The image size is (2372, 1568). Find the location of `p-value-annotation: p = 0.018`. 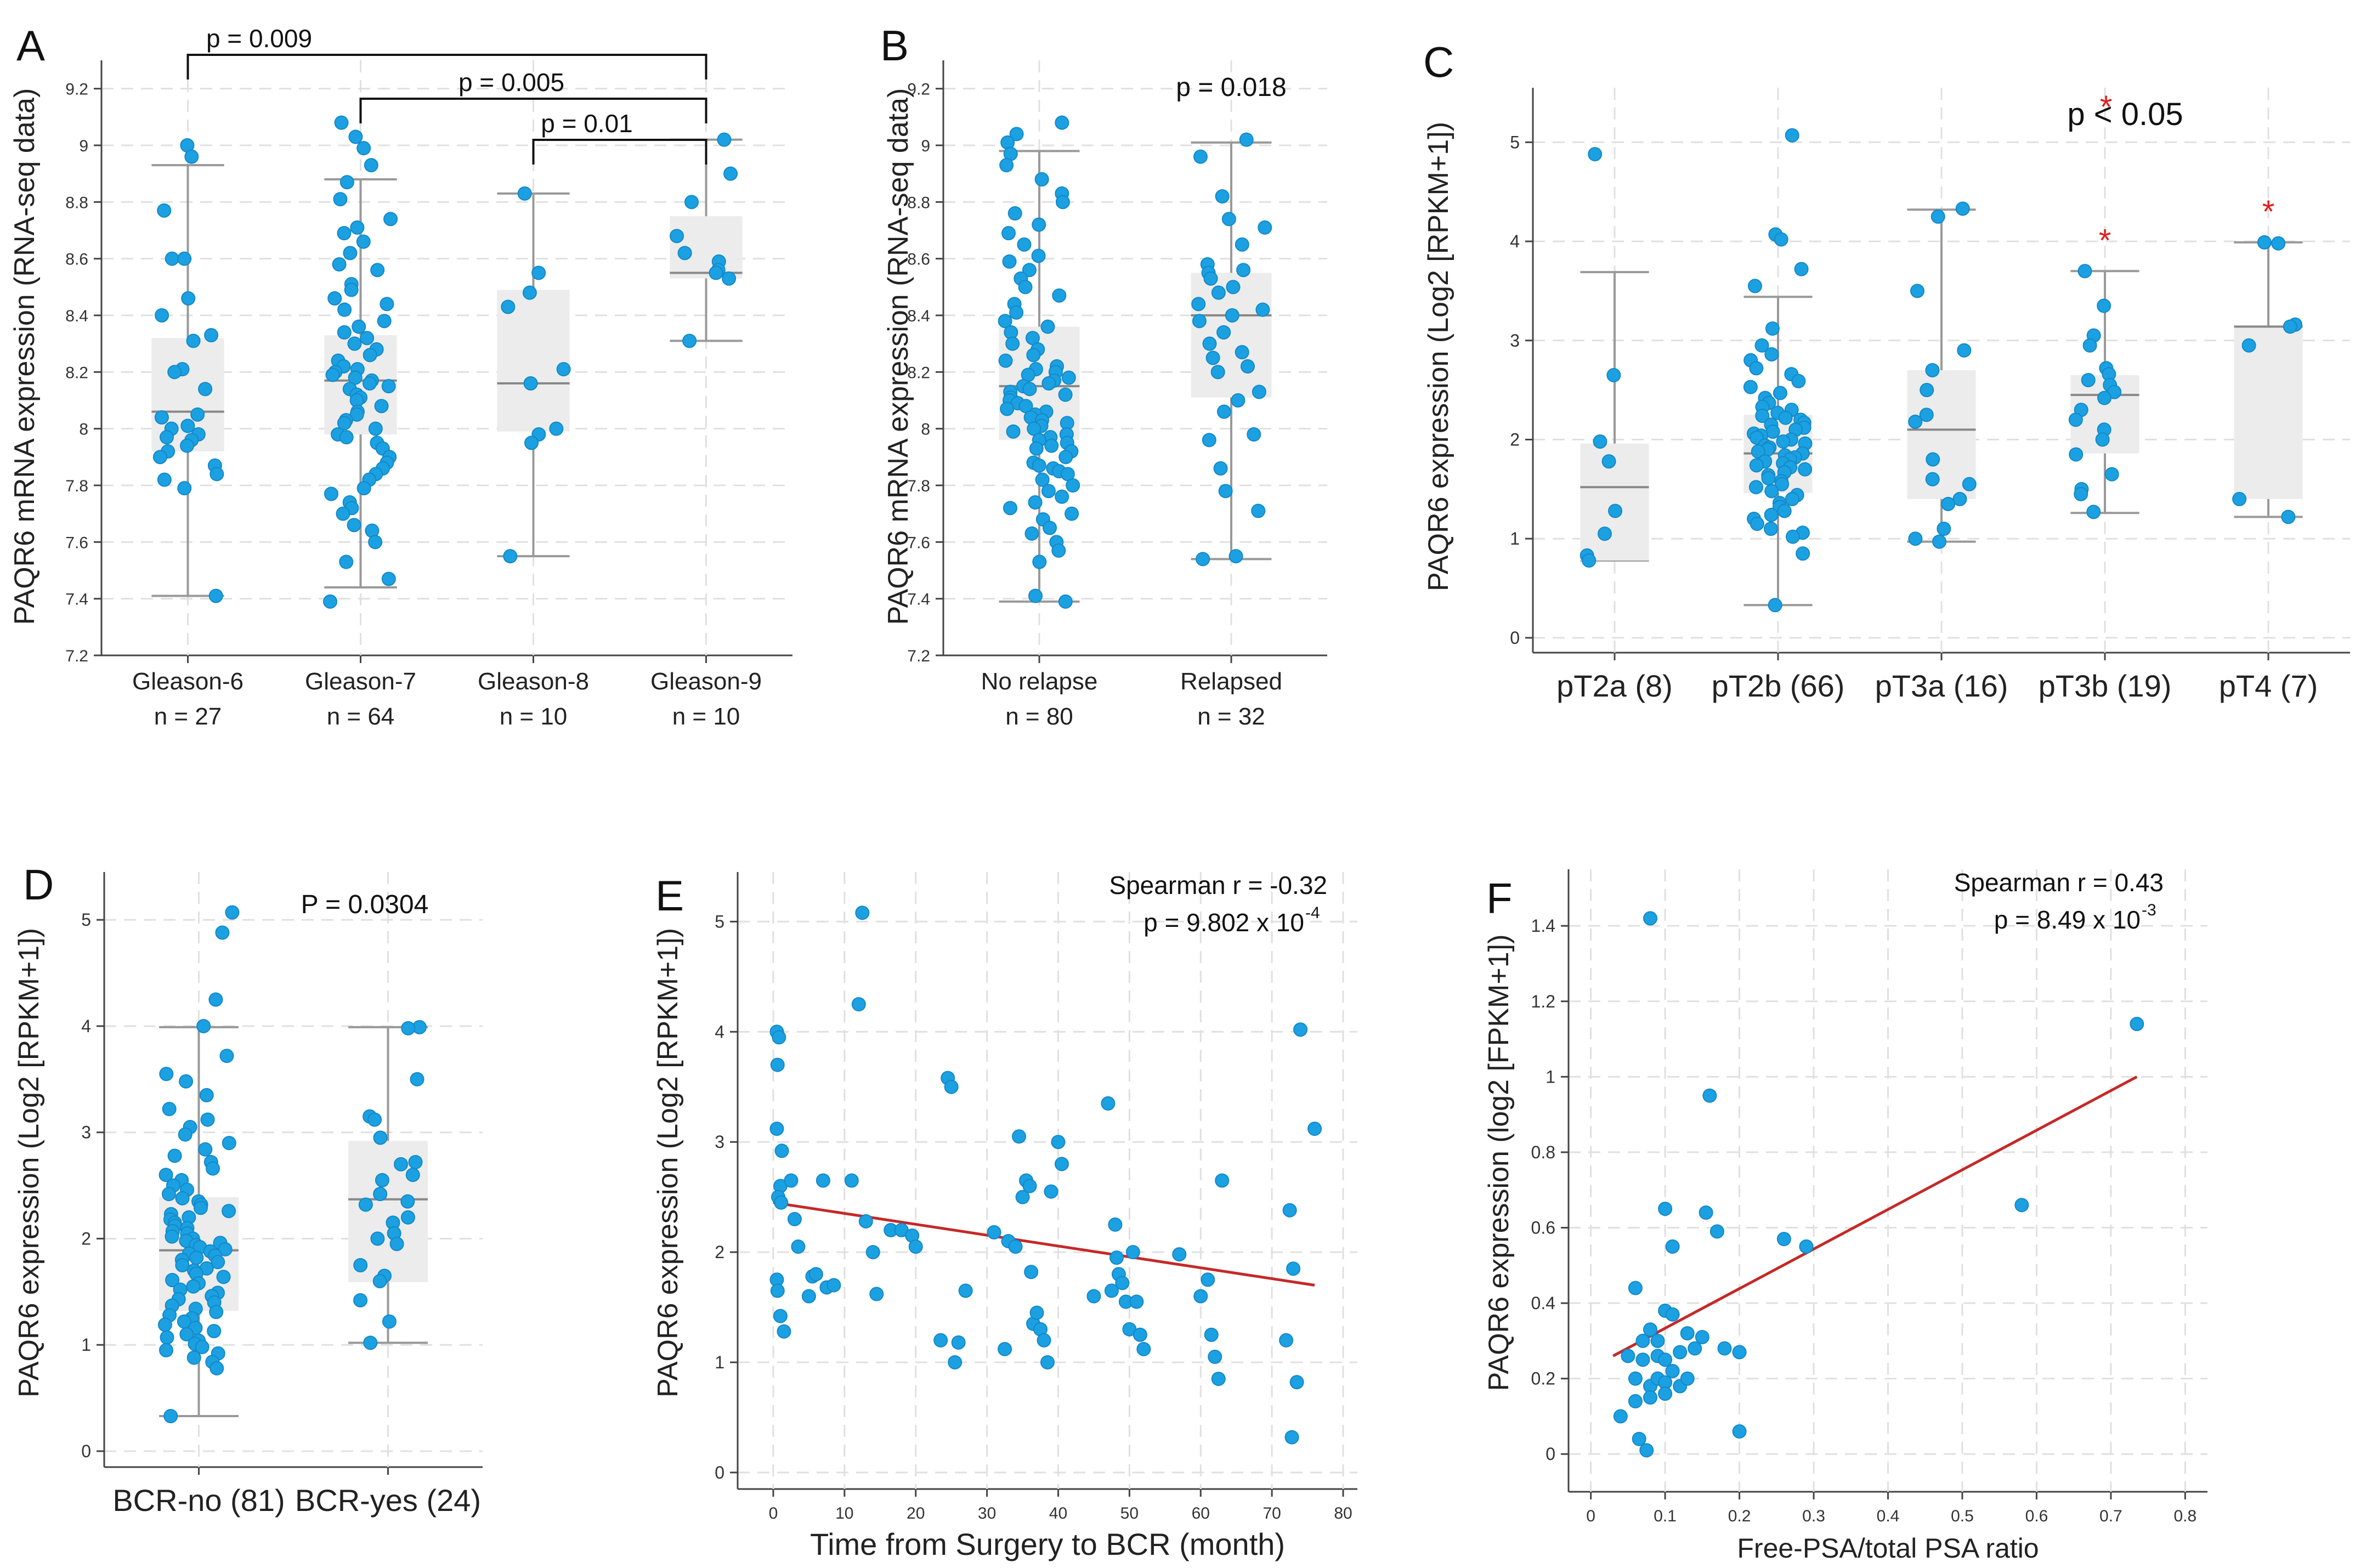

p-value-annotation: p = 0.018 is located at coordinates (1231, 87).